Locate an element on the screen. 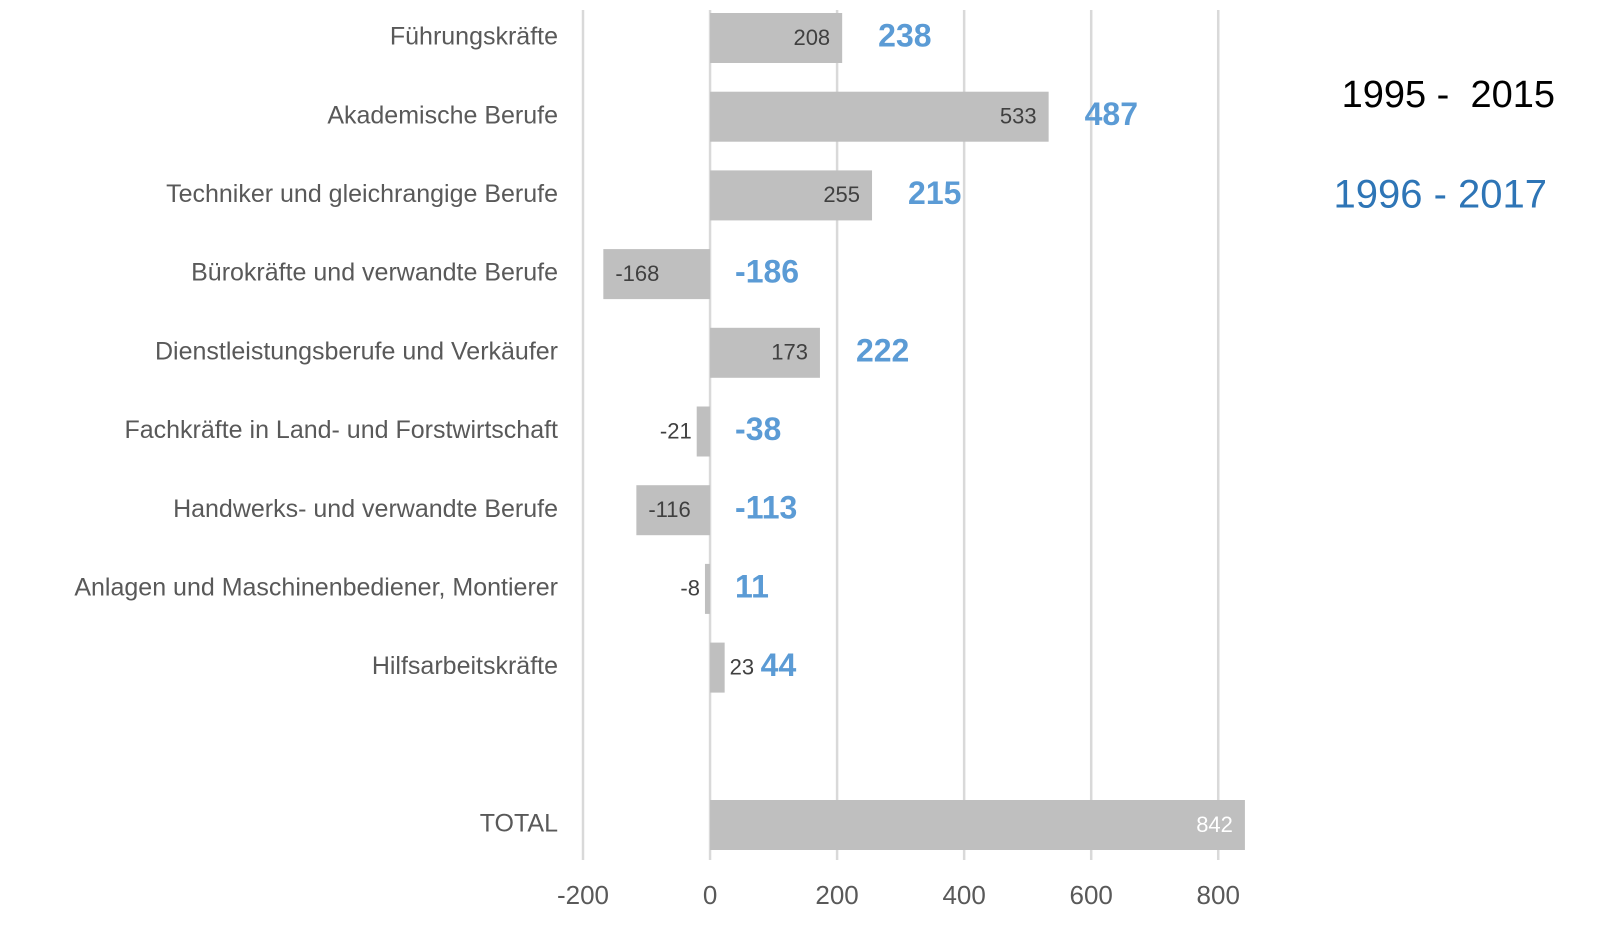 The height and width of the screenshot is (930, 1603). data-label: 208 is located at coordinates (811, 37).